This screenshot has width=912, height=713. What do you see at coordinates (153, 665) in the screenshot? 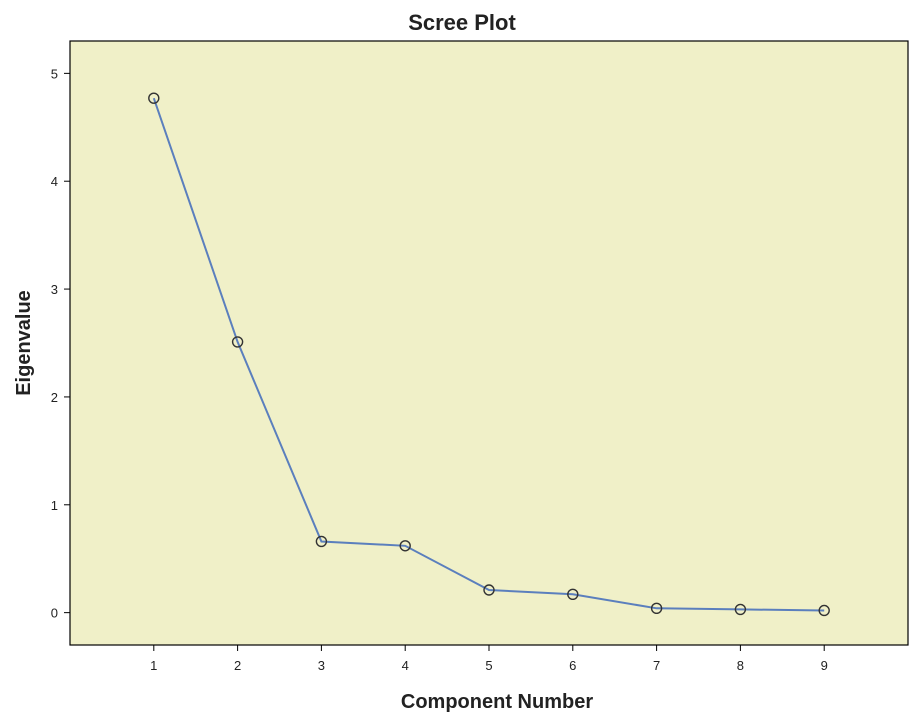
I see `x-tick-label: 1` at bounding box center [153, 665].